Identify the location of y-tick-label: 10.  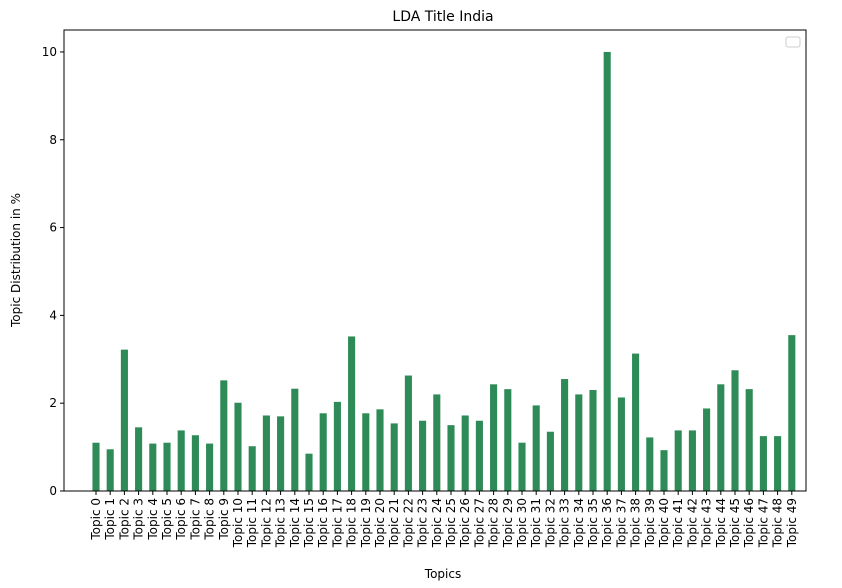
(49, 52).